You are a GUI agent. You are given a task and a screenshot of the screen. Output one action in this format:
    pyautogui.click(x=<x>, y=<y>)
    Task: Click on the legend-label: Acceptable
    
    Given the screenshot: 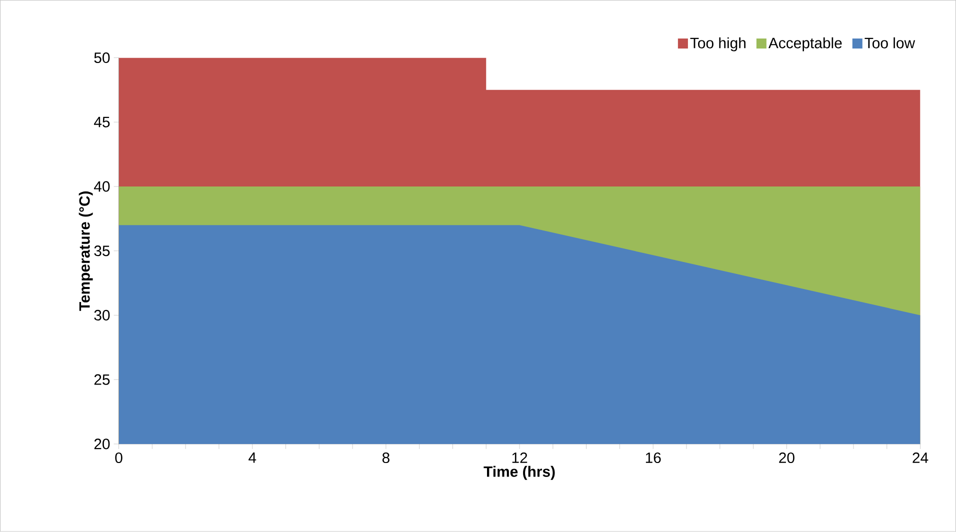 What is the action you would take?
    pyautogui.click(x=805, y=44)
    